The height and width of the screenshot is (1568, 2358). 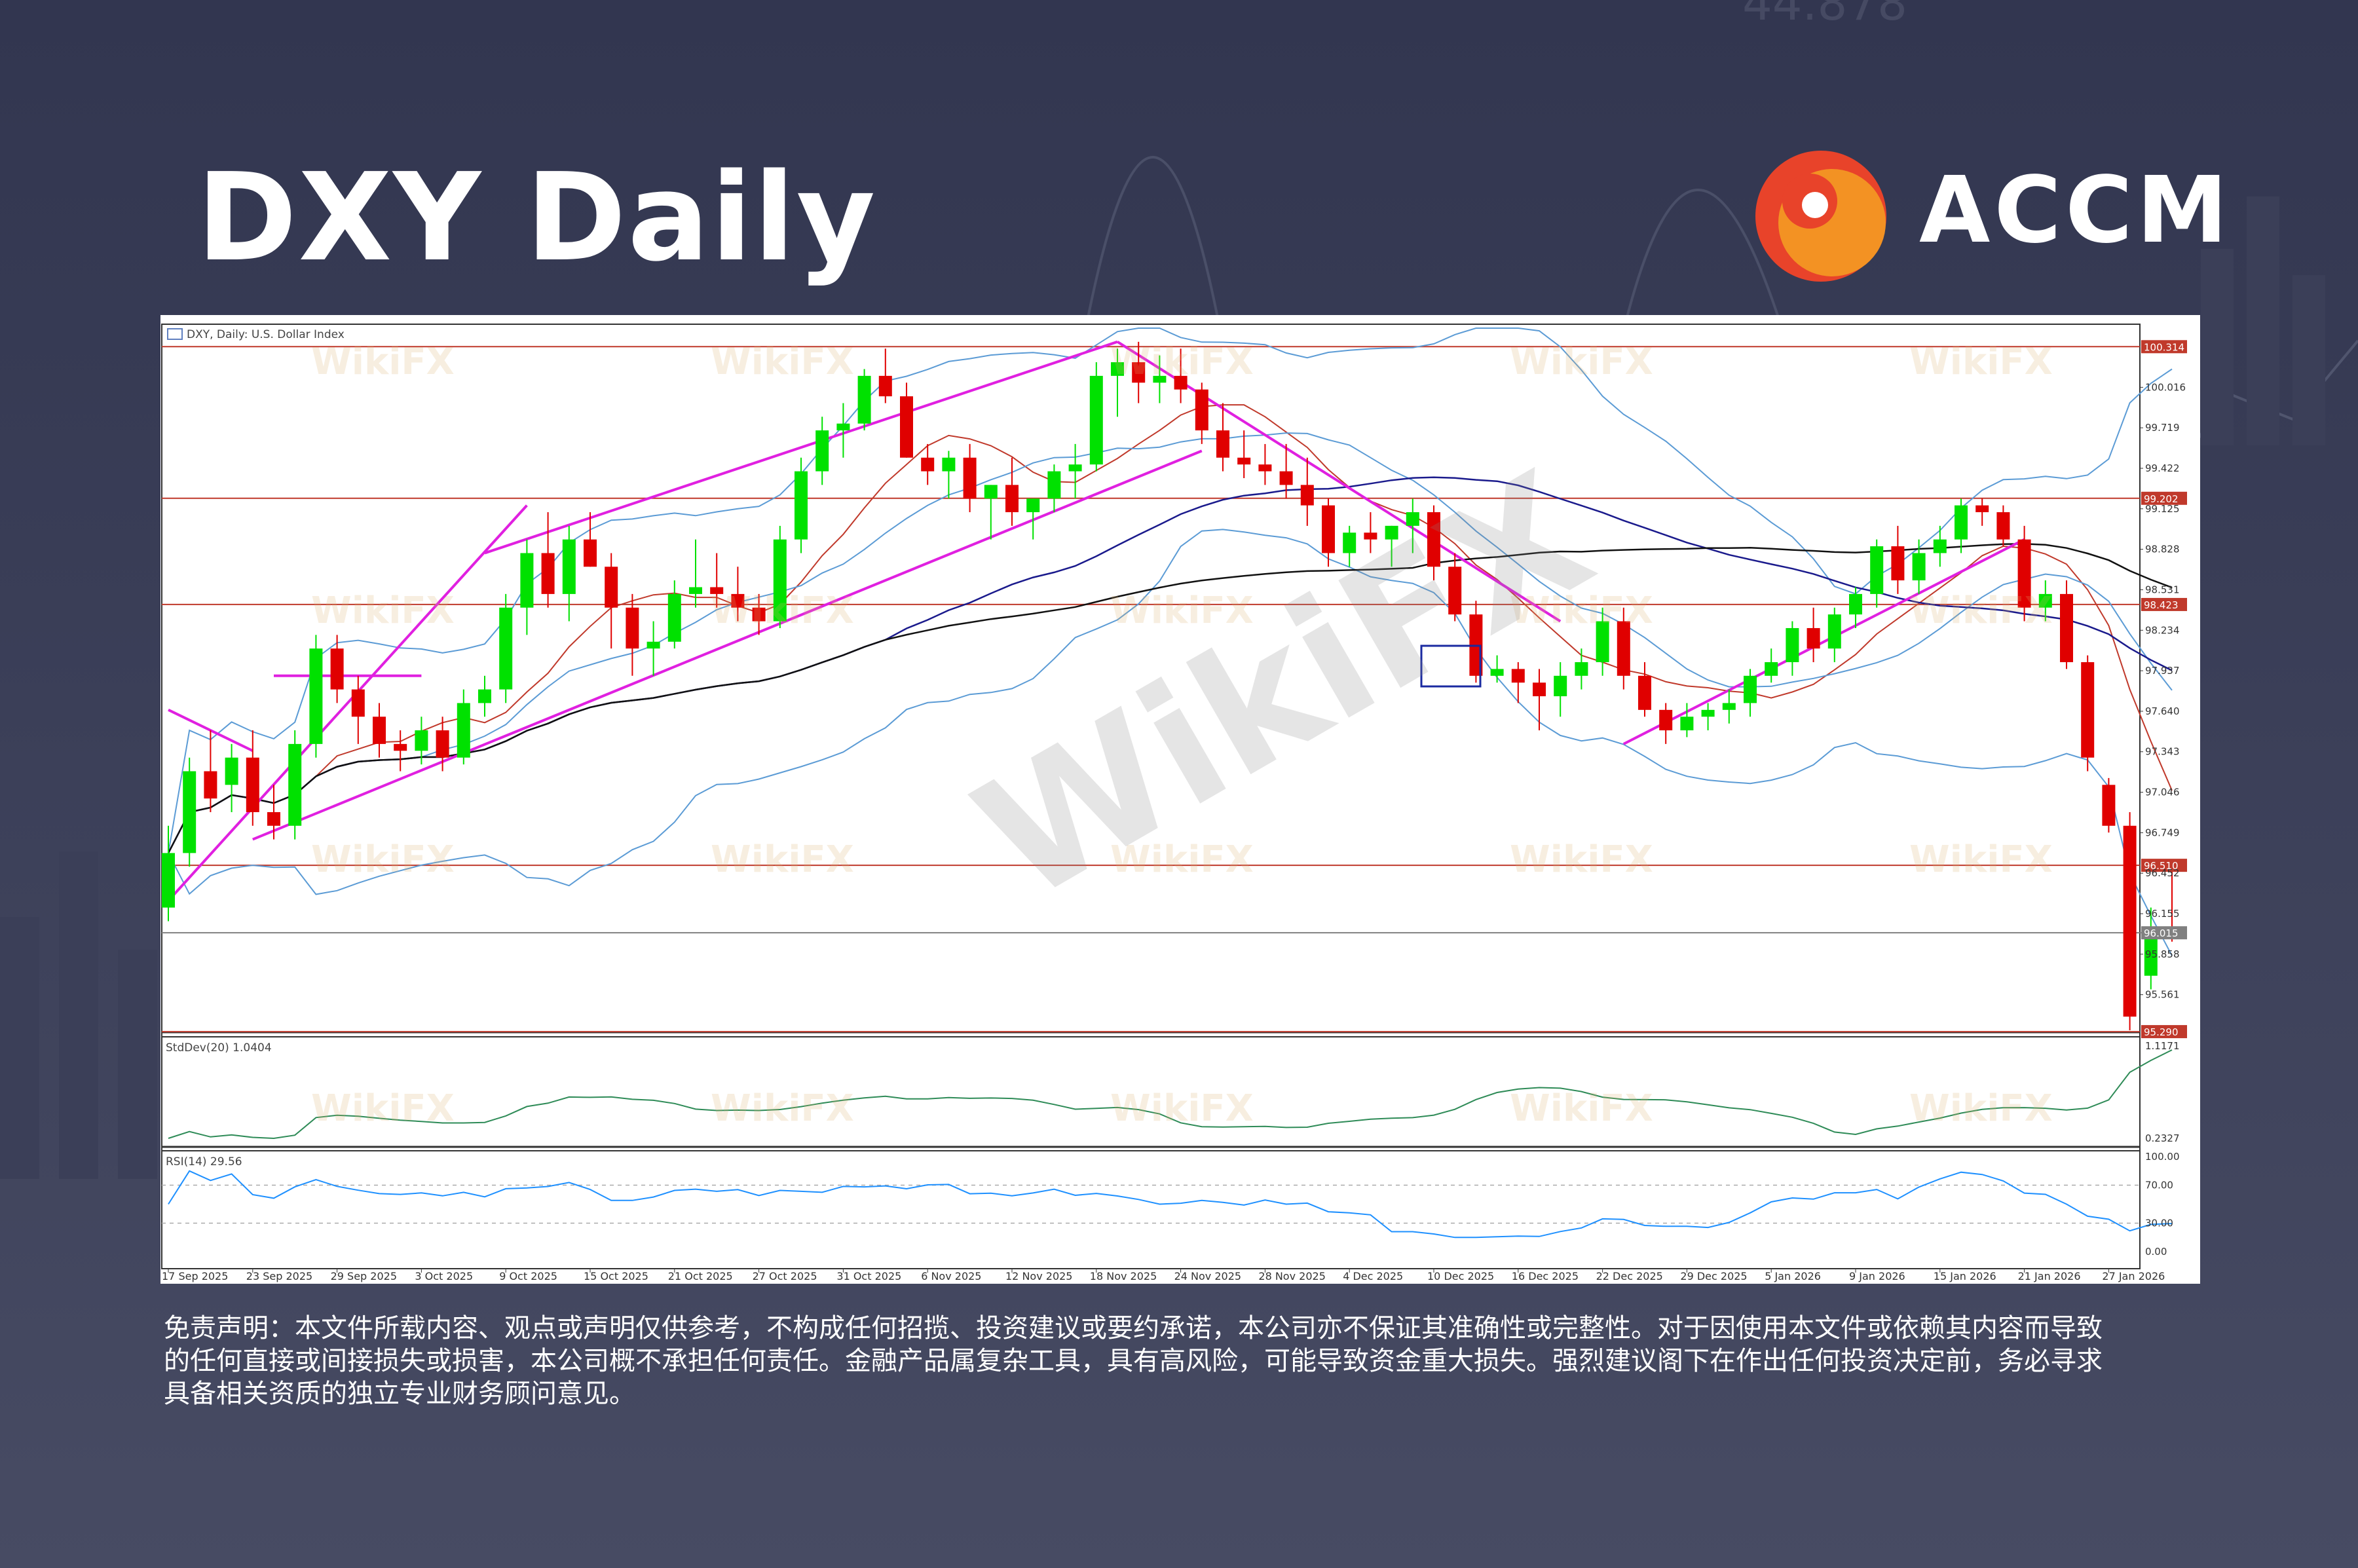 What do you see at coordinates (364, 1276) in the screenshot?
I see `x-tick-label: 29 Sep 2025` at bounding box center [364, 1276].